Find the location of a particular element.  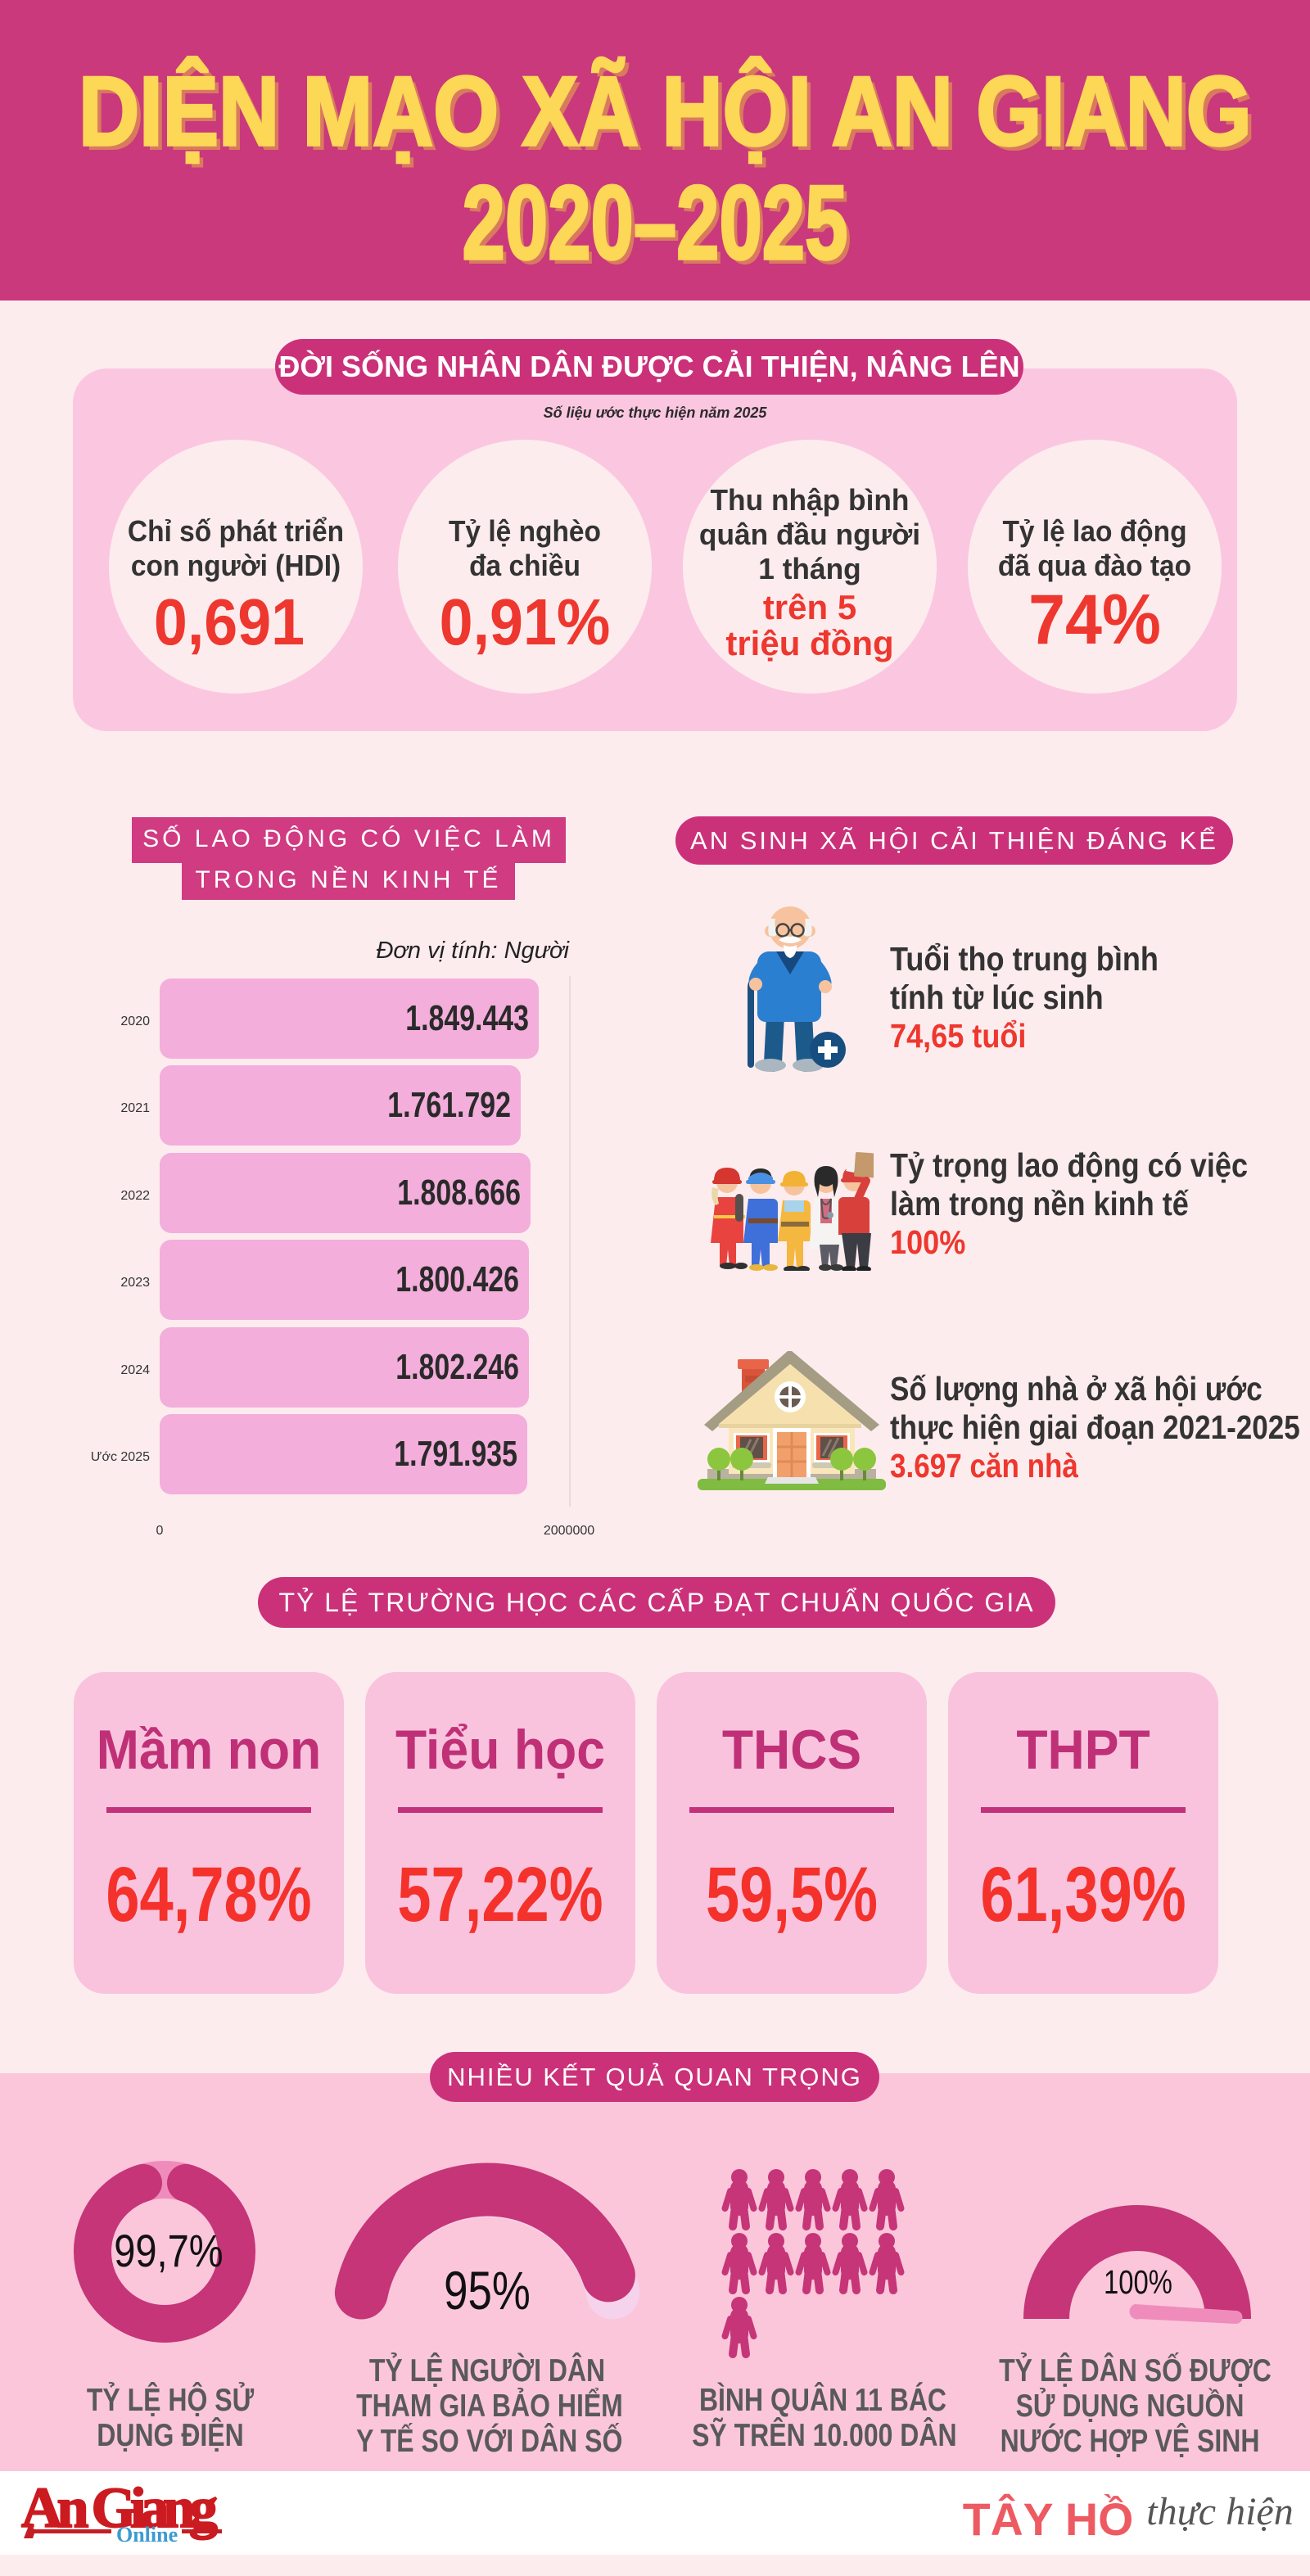

svg-text: Online is located at coordinates (147, 2534).